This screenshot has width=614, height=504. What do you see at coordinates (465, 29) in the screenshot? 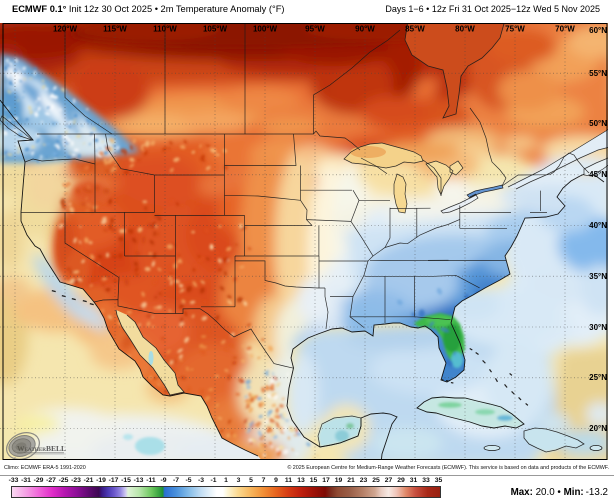
I see `svg-text: 80°W` at bounding box center [465, 29].